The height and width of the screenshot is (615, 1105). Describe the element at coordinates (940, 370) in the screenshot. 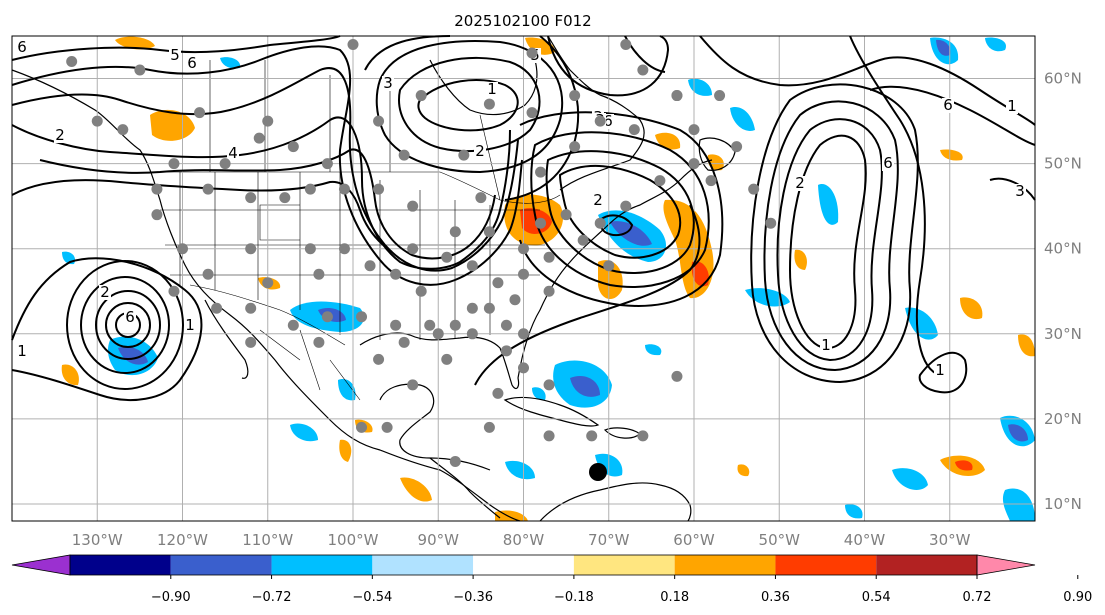

I see `contour-label: 1` at that location.